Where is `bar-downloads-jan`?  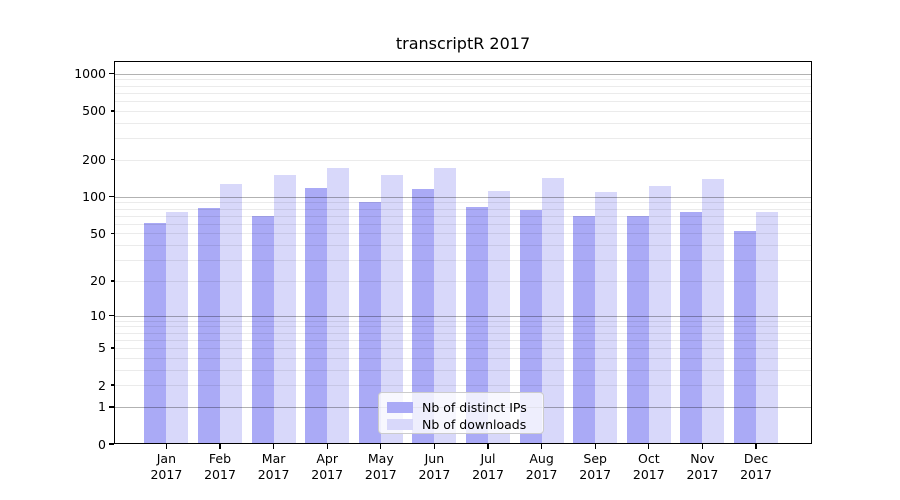
bar-downloads-jan is located at coordinates (177, 327).